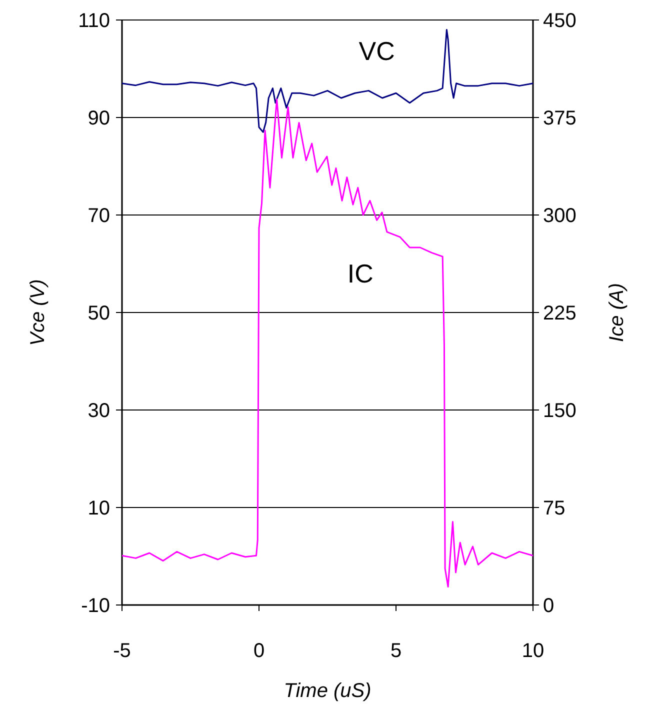 The width and height of the screenshot is (647, 709). What do you see at coordinates (559, 216) in the screenshot?
I see `y2-tick-label: 300` at bounding box center [559, 216].